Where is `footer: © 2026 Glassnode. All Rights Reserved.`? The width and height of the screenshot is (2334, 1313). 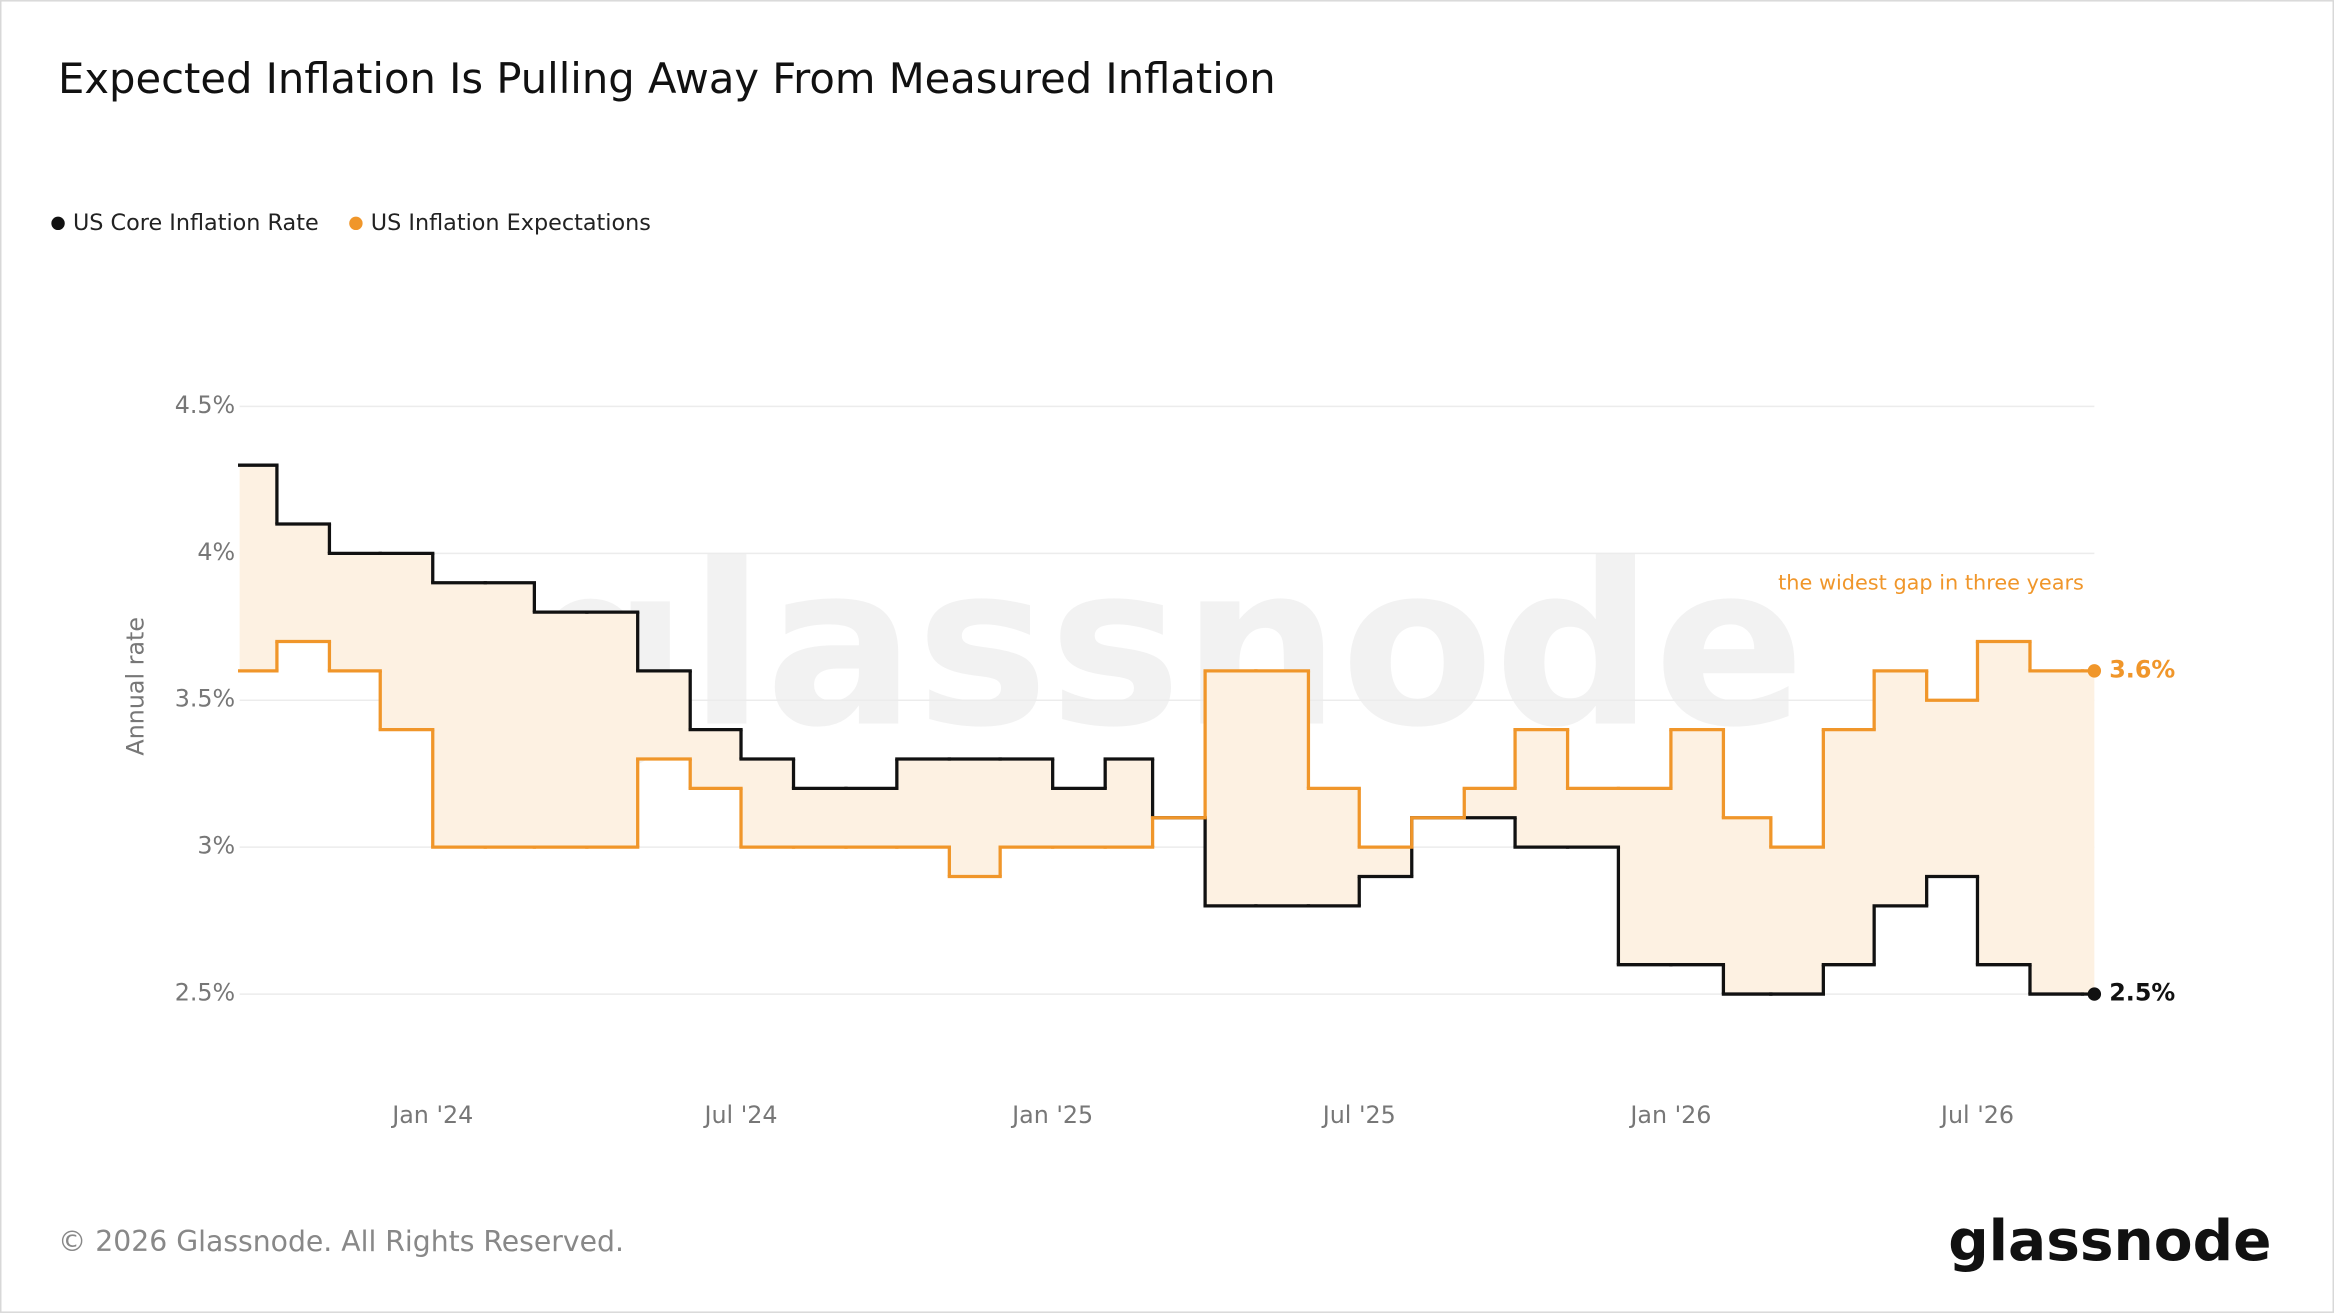
footer: © 2026 Glassnode. All Rights Reserved. is located at coordinates (341, 1241).